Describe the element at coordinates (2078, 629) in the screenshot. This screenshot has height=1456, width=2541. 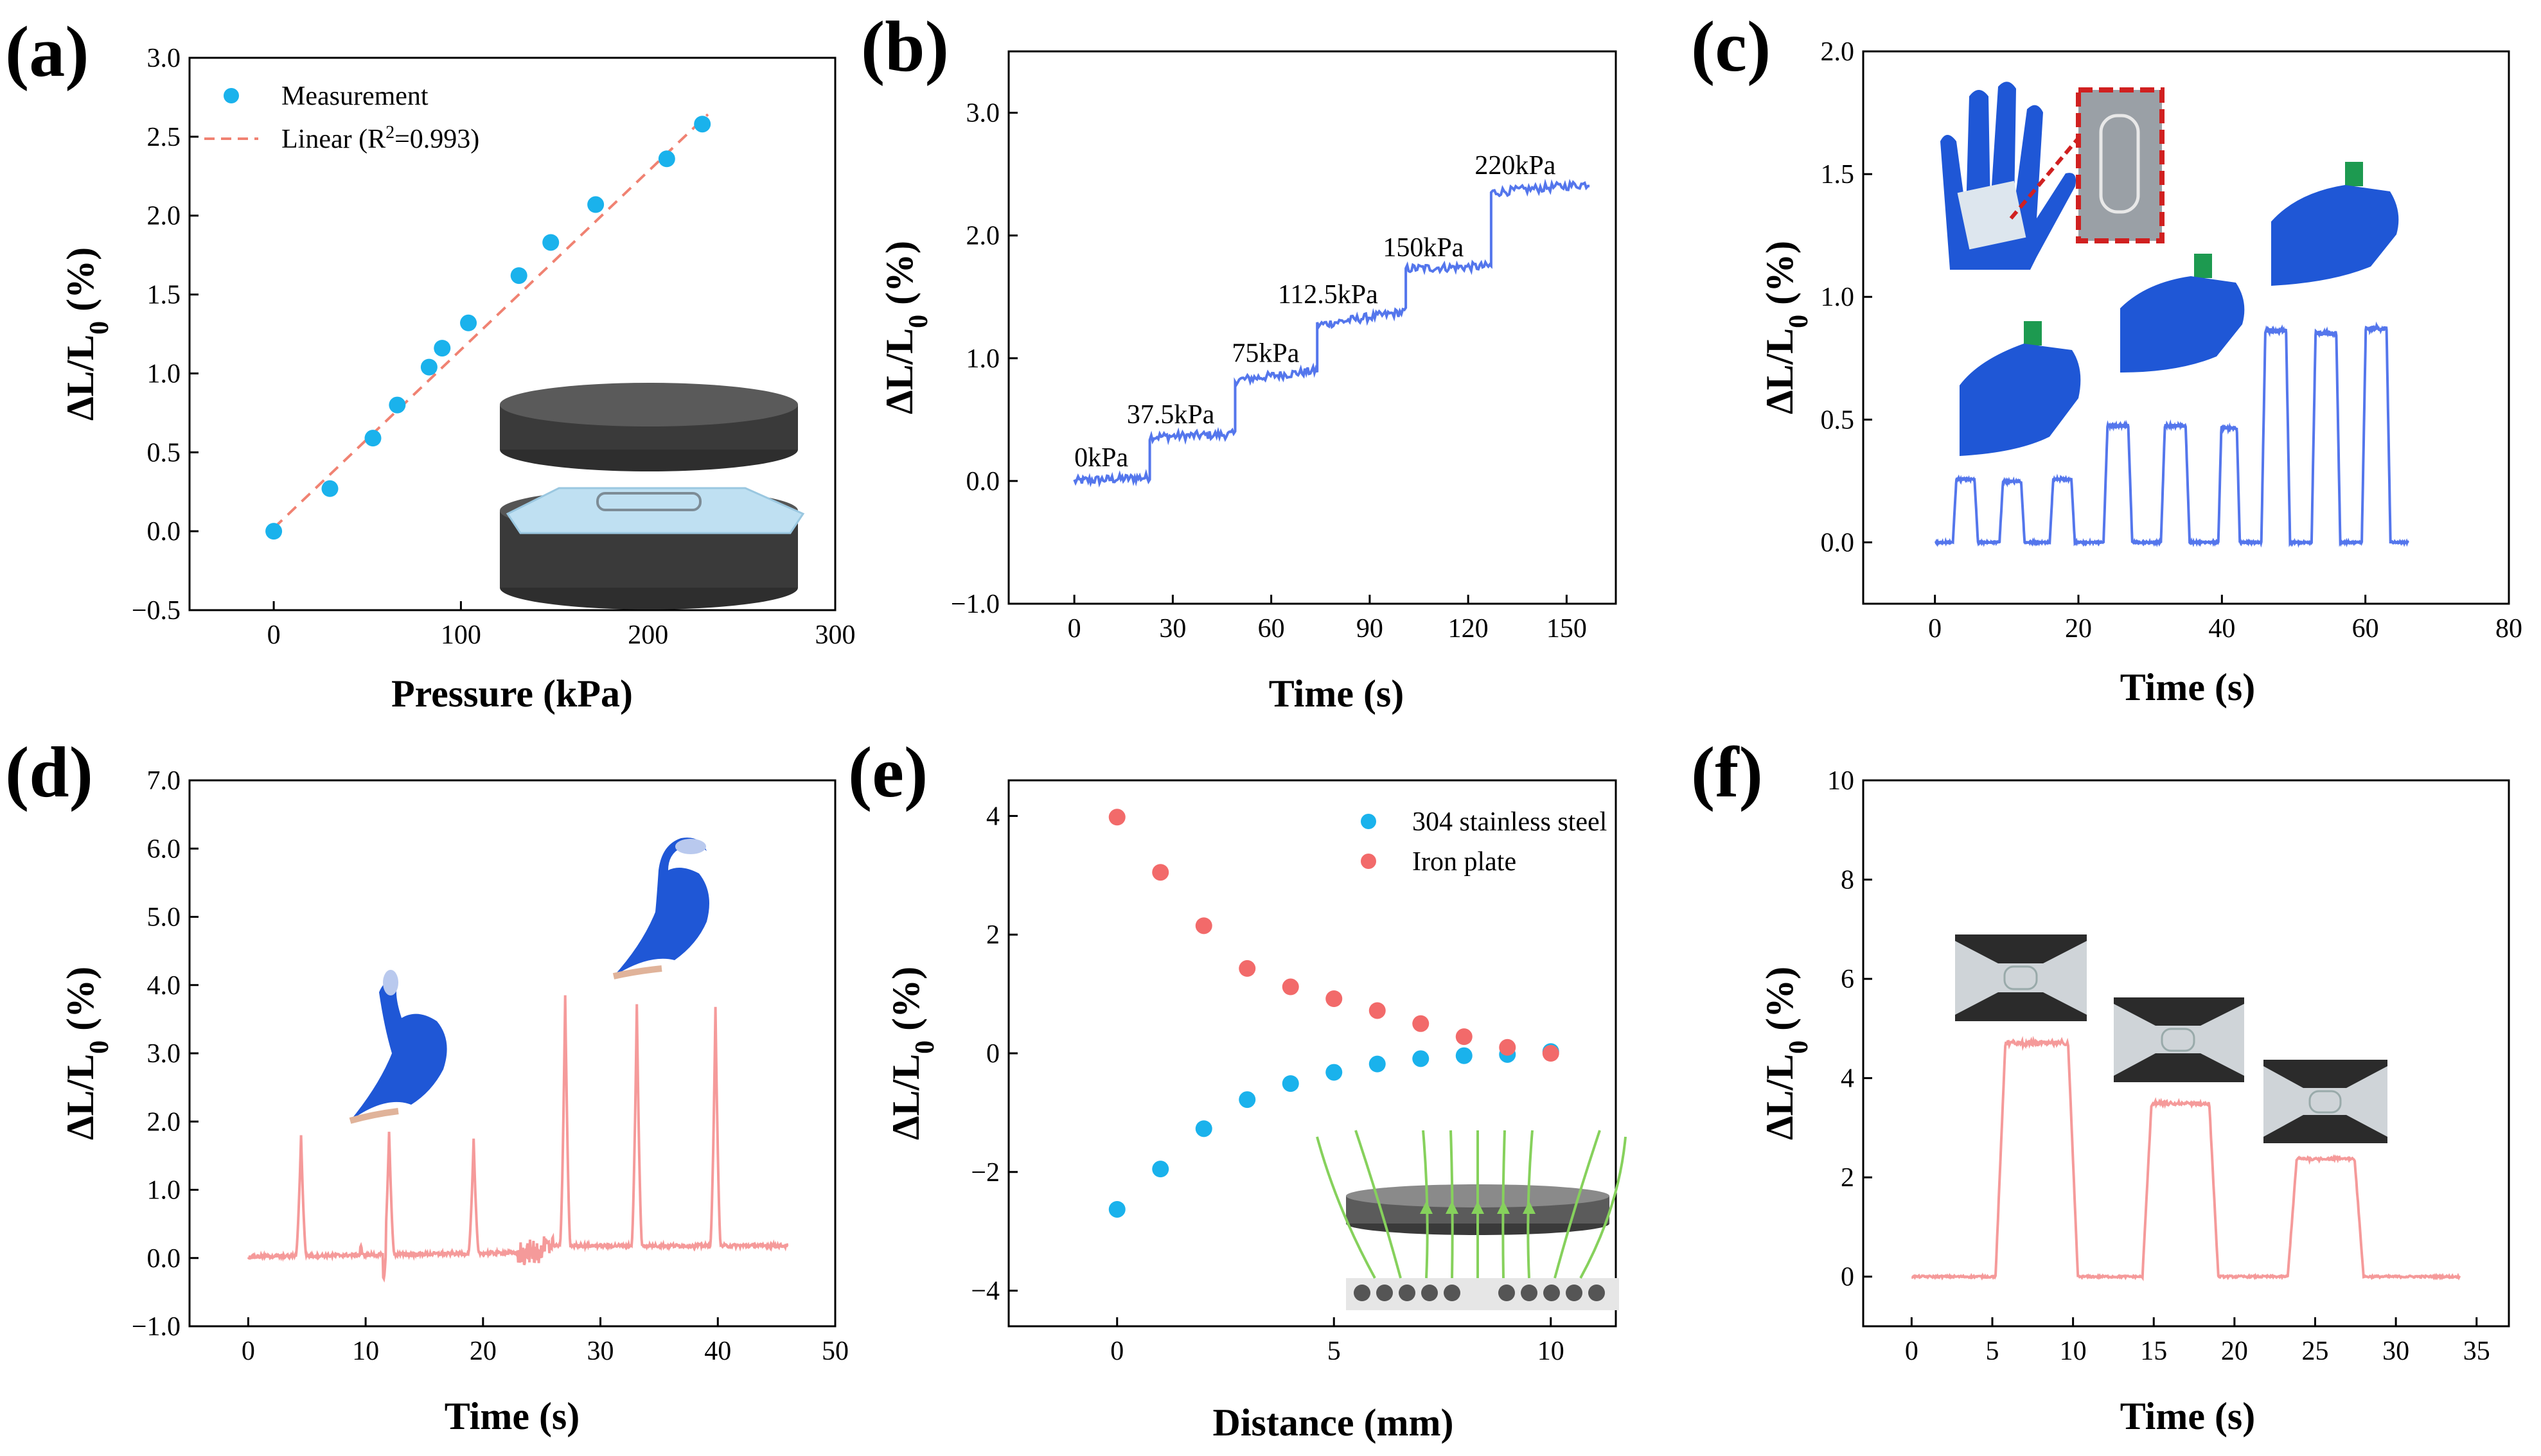
I see `x-tick-label-c: 20` at that location.